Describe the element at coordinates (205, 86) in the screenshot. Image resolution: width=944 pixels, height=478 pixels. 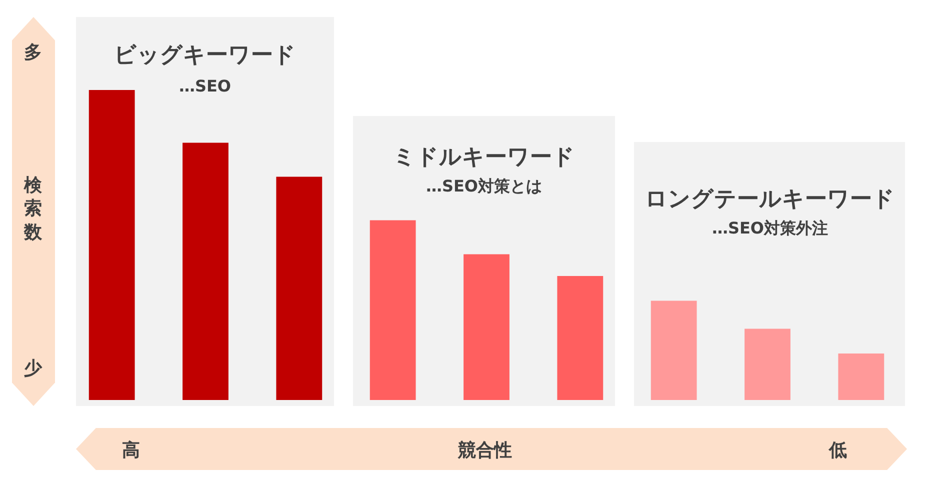
I see `annotation: …SEO` at that location.